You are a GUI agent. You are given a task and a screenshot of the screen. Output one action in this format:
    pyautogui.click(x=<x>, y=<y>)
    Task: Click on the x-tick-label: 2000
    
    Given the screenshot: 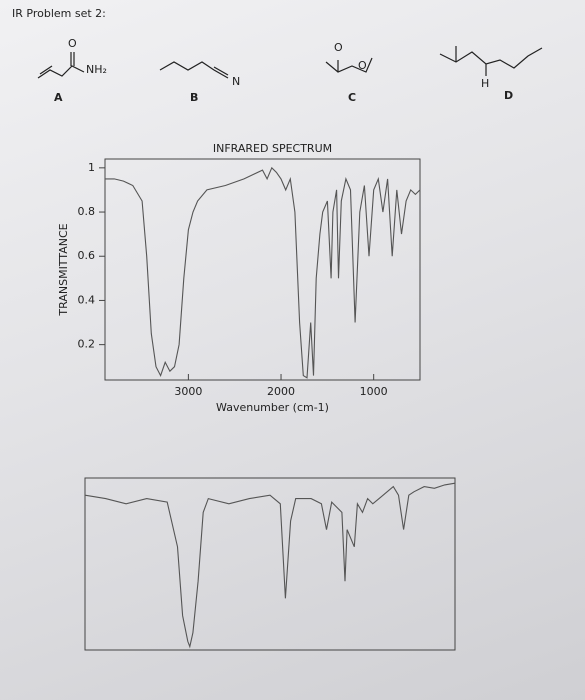 What is the action you would take?
    pyautogui.click(x=281, y=391)
    